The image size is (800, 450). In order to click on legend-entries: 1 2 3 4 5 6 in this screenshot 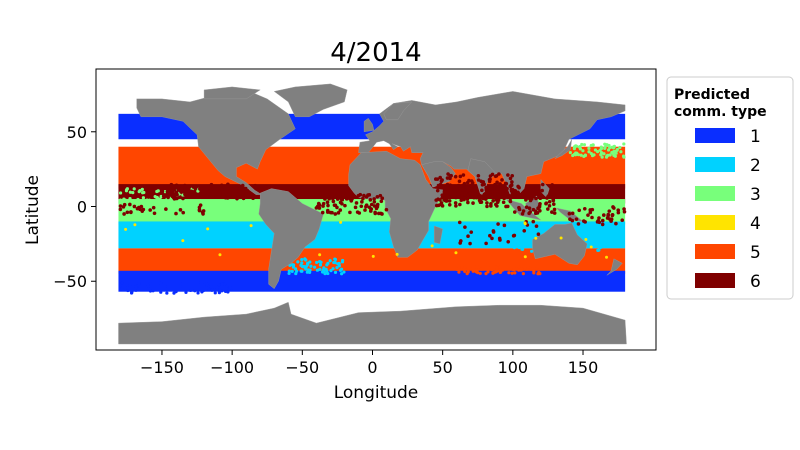, I will do `click(728, 209)`.